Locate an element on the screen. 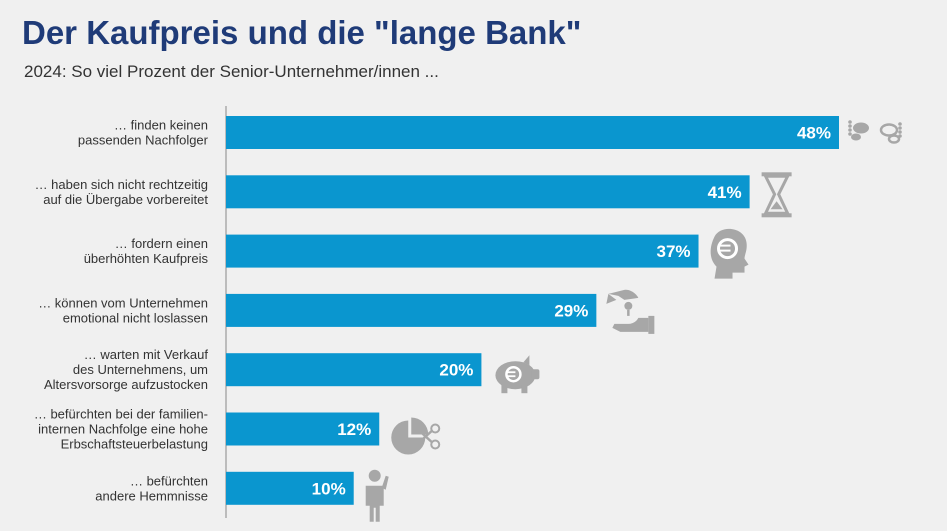 This screenshot has width=947, height=531. category-label-line: überhöhten Kaufpreis is located at coordinates (146, 258).